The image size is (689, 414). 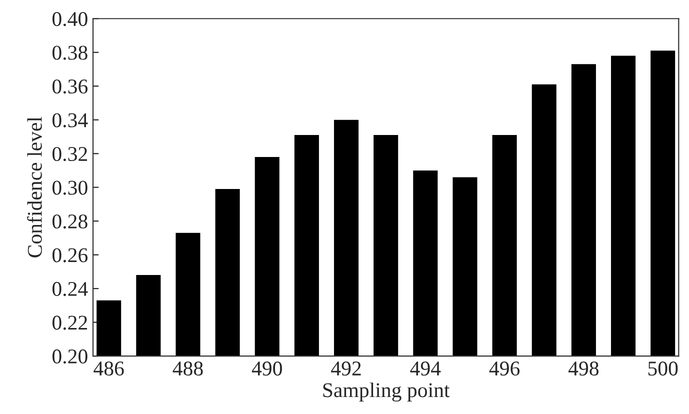 What do you see at coordinates (187, 369) in the screenshot?
I see `x-tick-label: 488` at bounding box center [187, 369].